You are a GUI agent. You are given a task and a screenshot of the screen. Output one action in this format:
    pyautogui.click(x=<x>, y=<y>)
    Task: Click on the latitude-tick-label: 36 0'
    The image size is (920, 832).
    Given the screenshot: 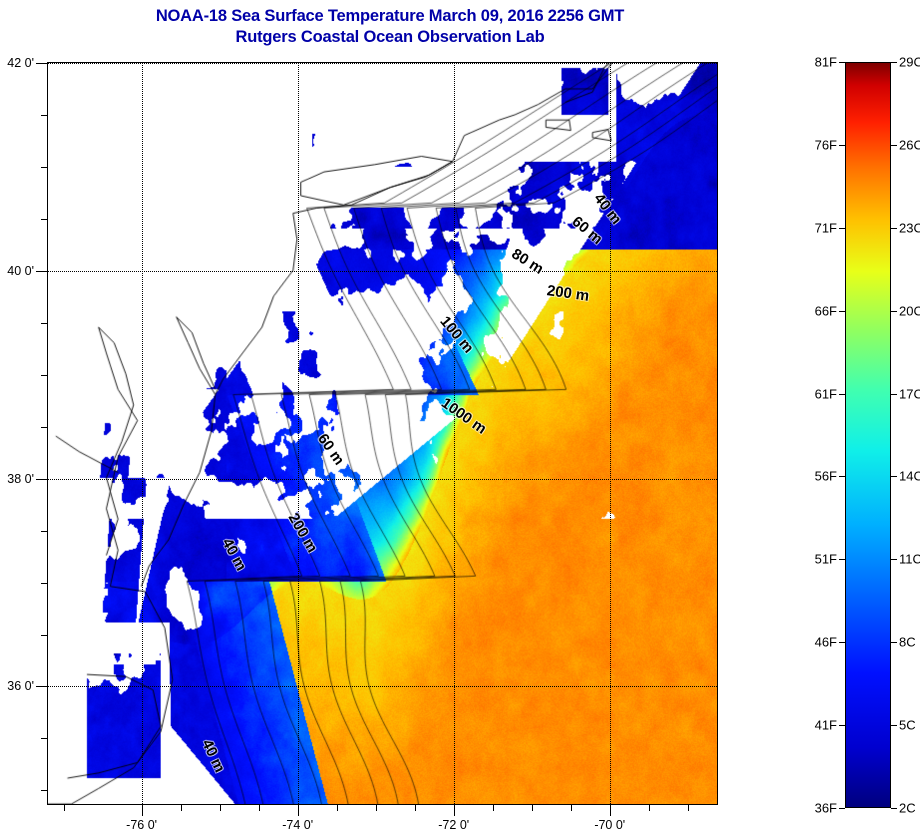 What is the action you would take?
    pyautogui.click(x=20, y=686)
    